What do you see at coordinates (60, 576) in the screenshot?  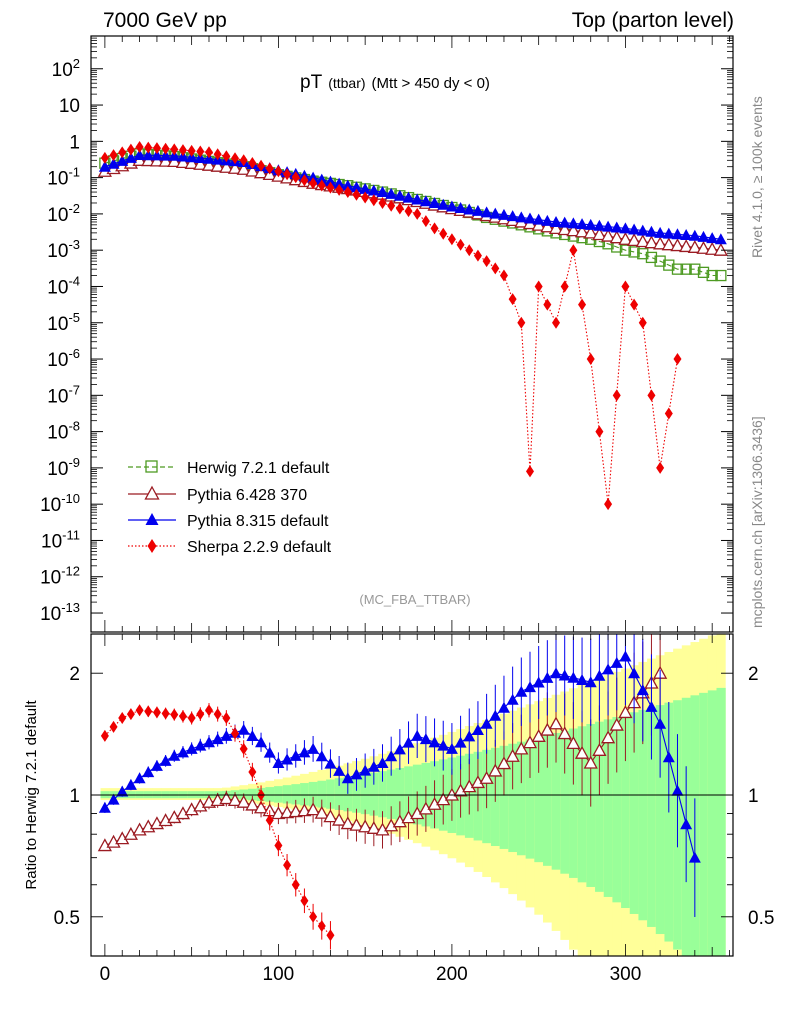 I see `y-tick-label: 10-12` at bounding box center [60, 576].